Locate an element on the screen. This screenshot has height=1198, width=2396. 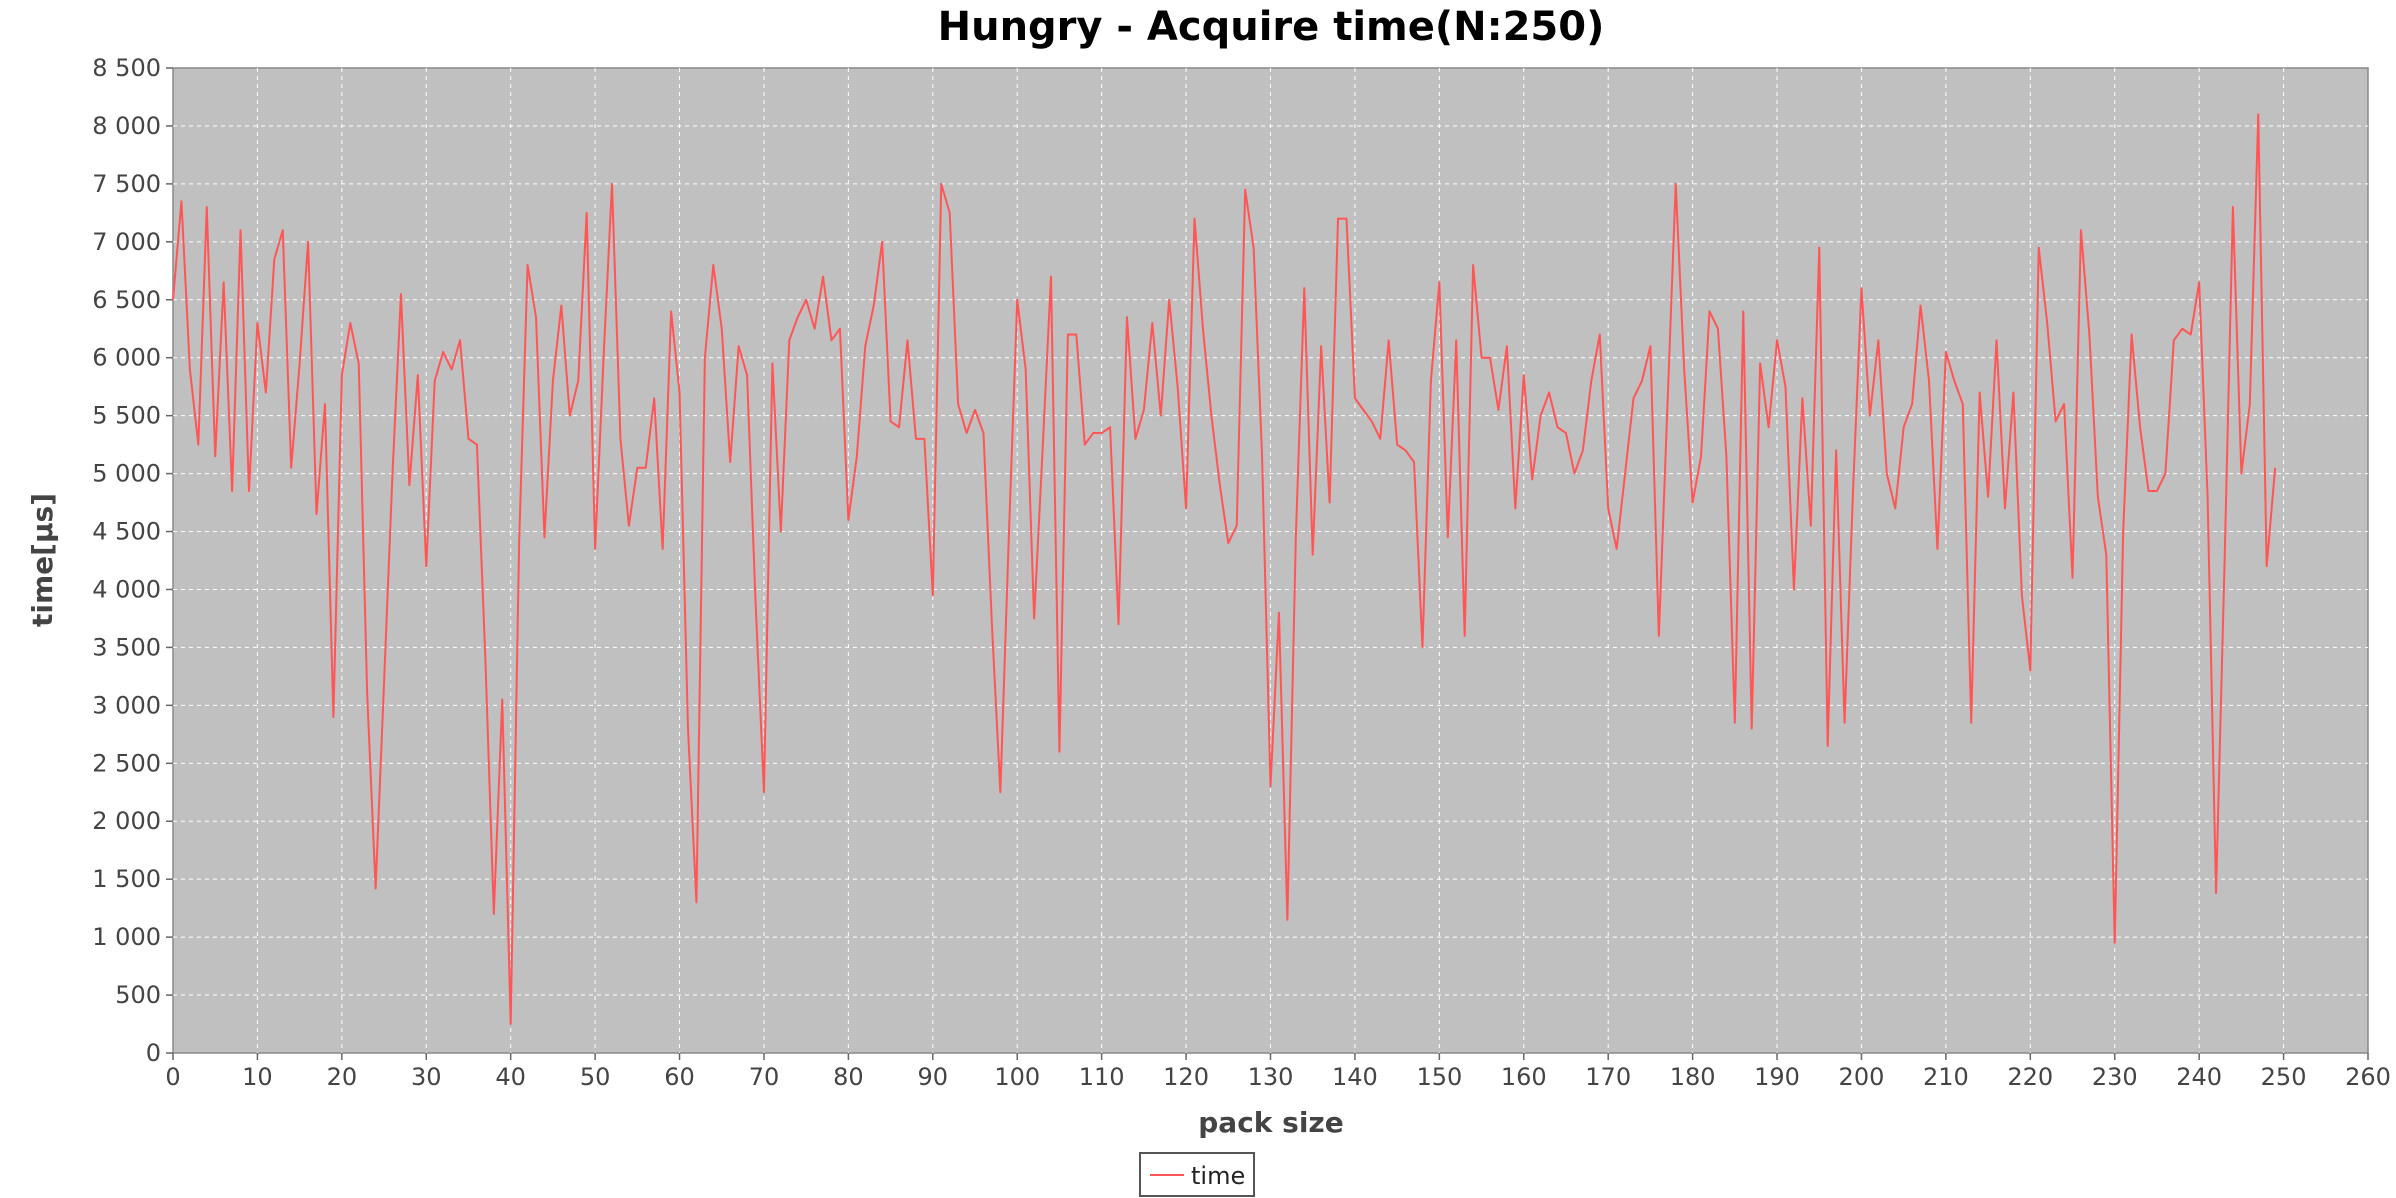
x-tick-label: 250 is located at coordinates (2284, 1077).